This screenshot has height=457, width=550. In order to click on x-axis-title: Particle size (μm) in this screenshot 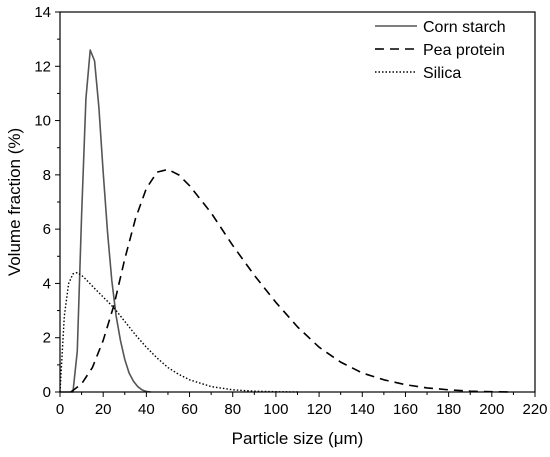, I will do `click(298, 438)`.